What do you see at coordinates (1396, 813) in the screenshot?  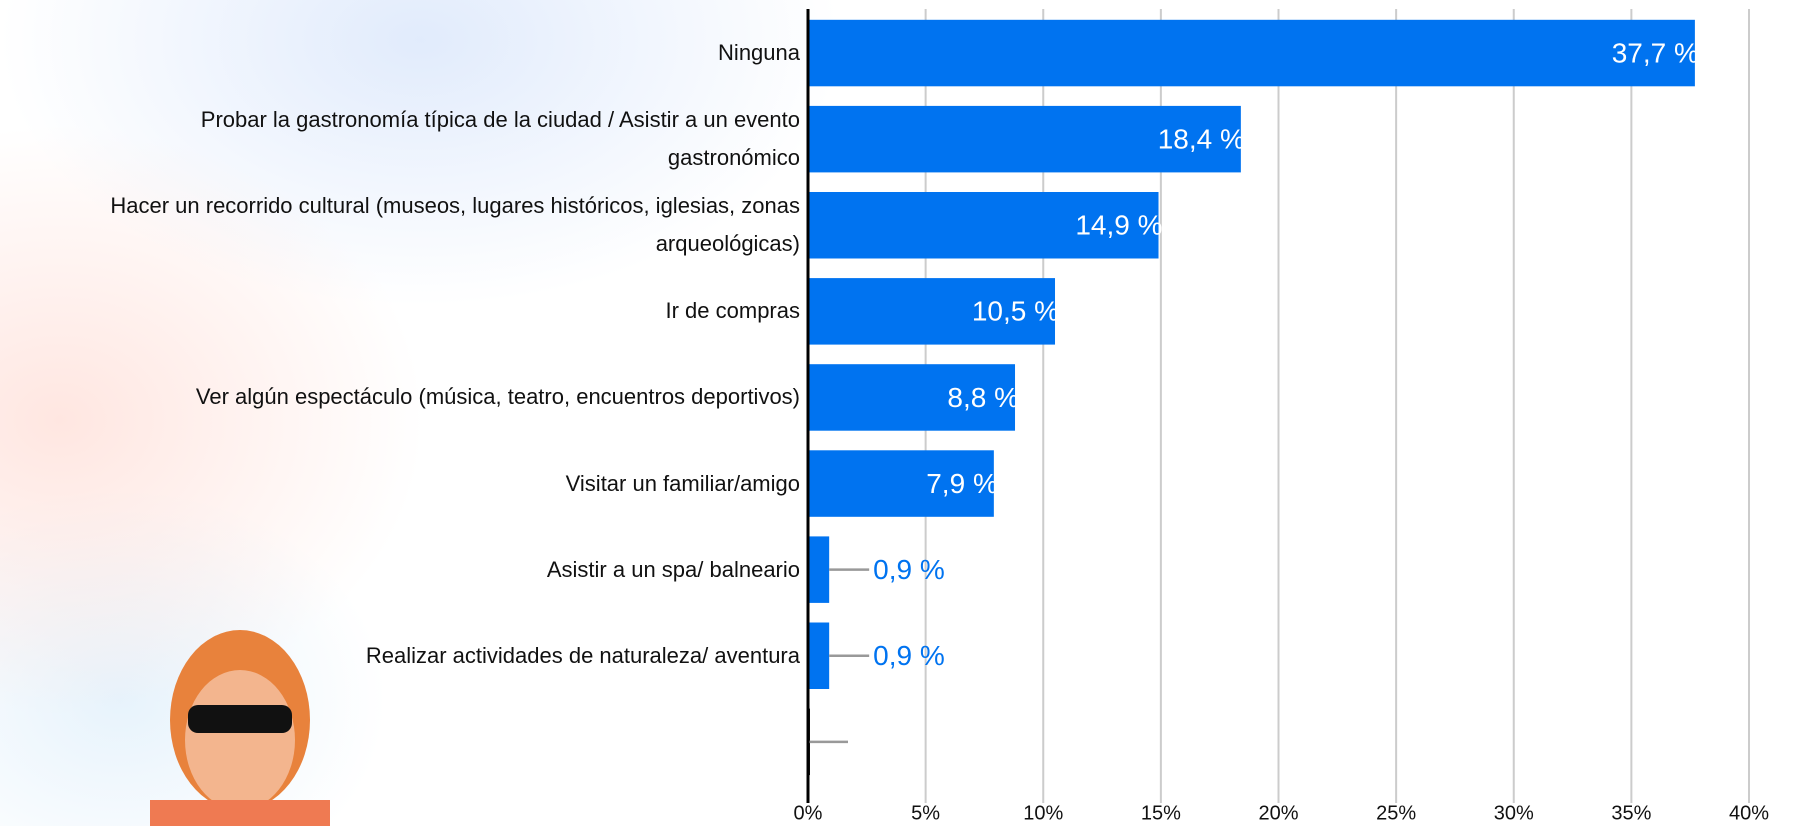 I see `x-tick-label: 25%` at bounding box center [1396, 813].